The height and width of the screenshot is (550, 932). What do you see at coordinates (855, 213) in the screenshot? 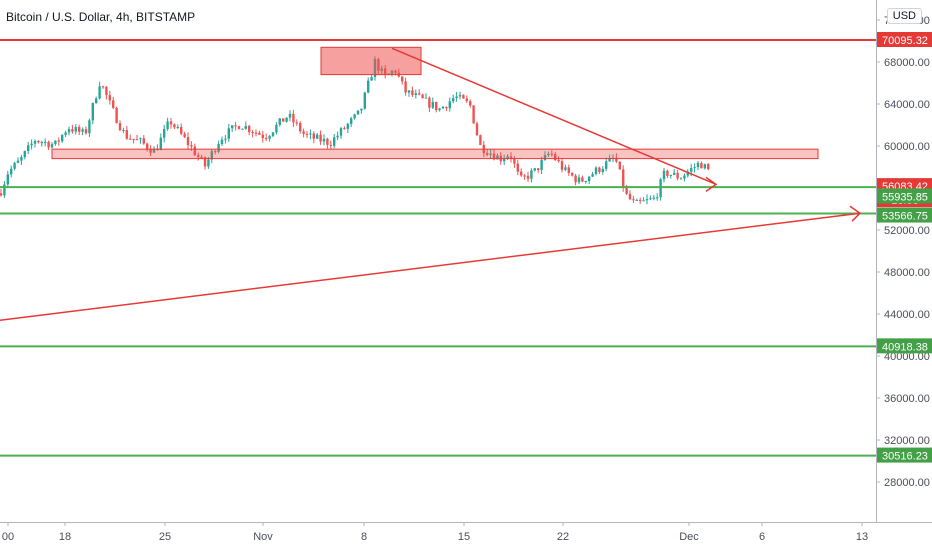
I see `uptrend-arrowhead` at bounding box center [855, 213].